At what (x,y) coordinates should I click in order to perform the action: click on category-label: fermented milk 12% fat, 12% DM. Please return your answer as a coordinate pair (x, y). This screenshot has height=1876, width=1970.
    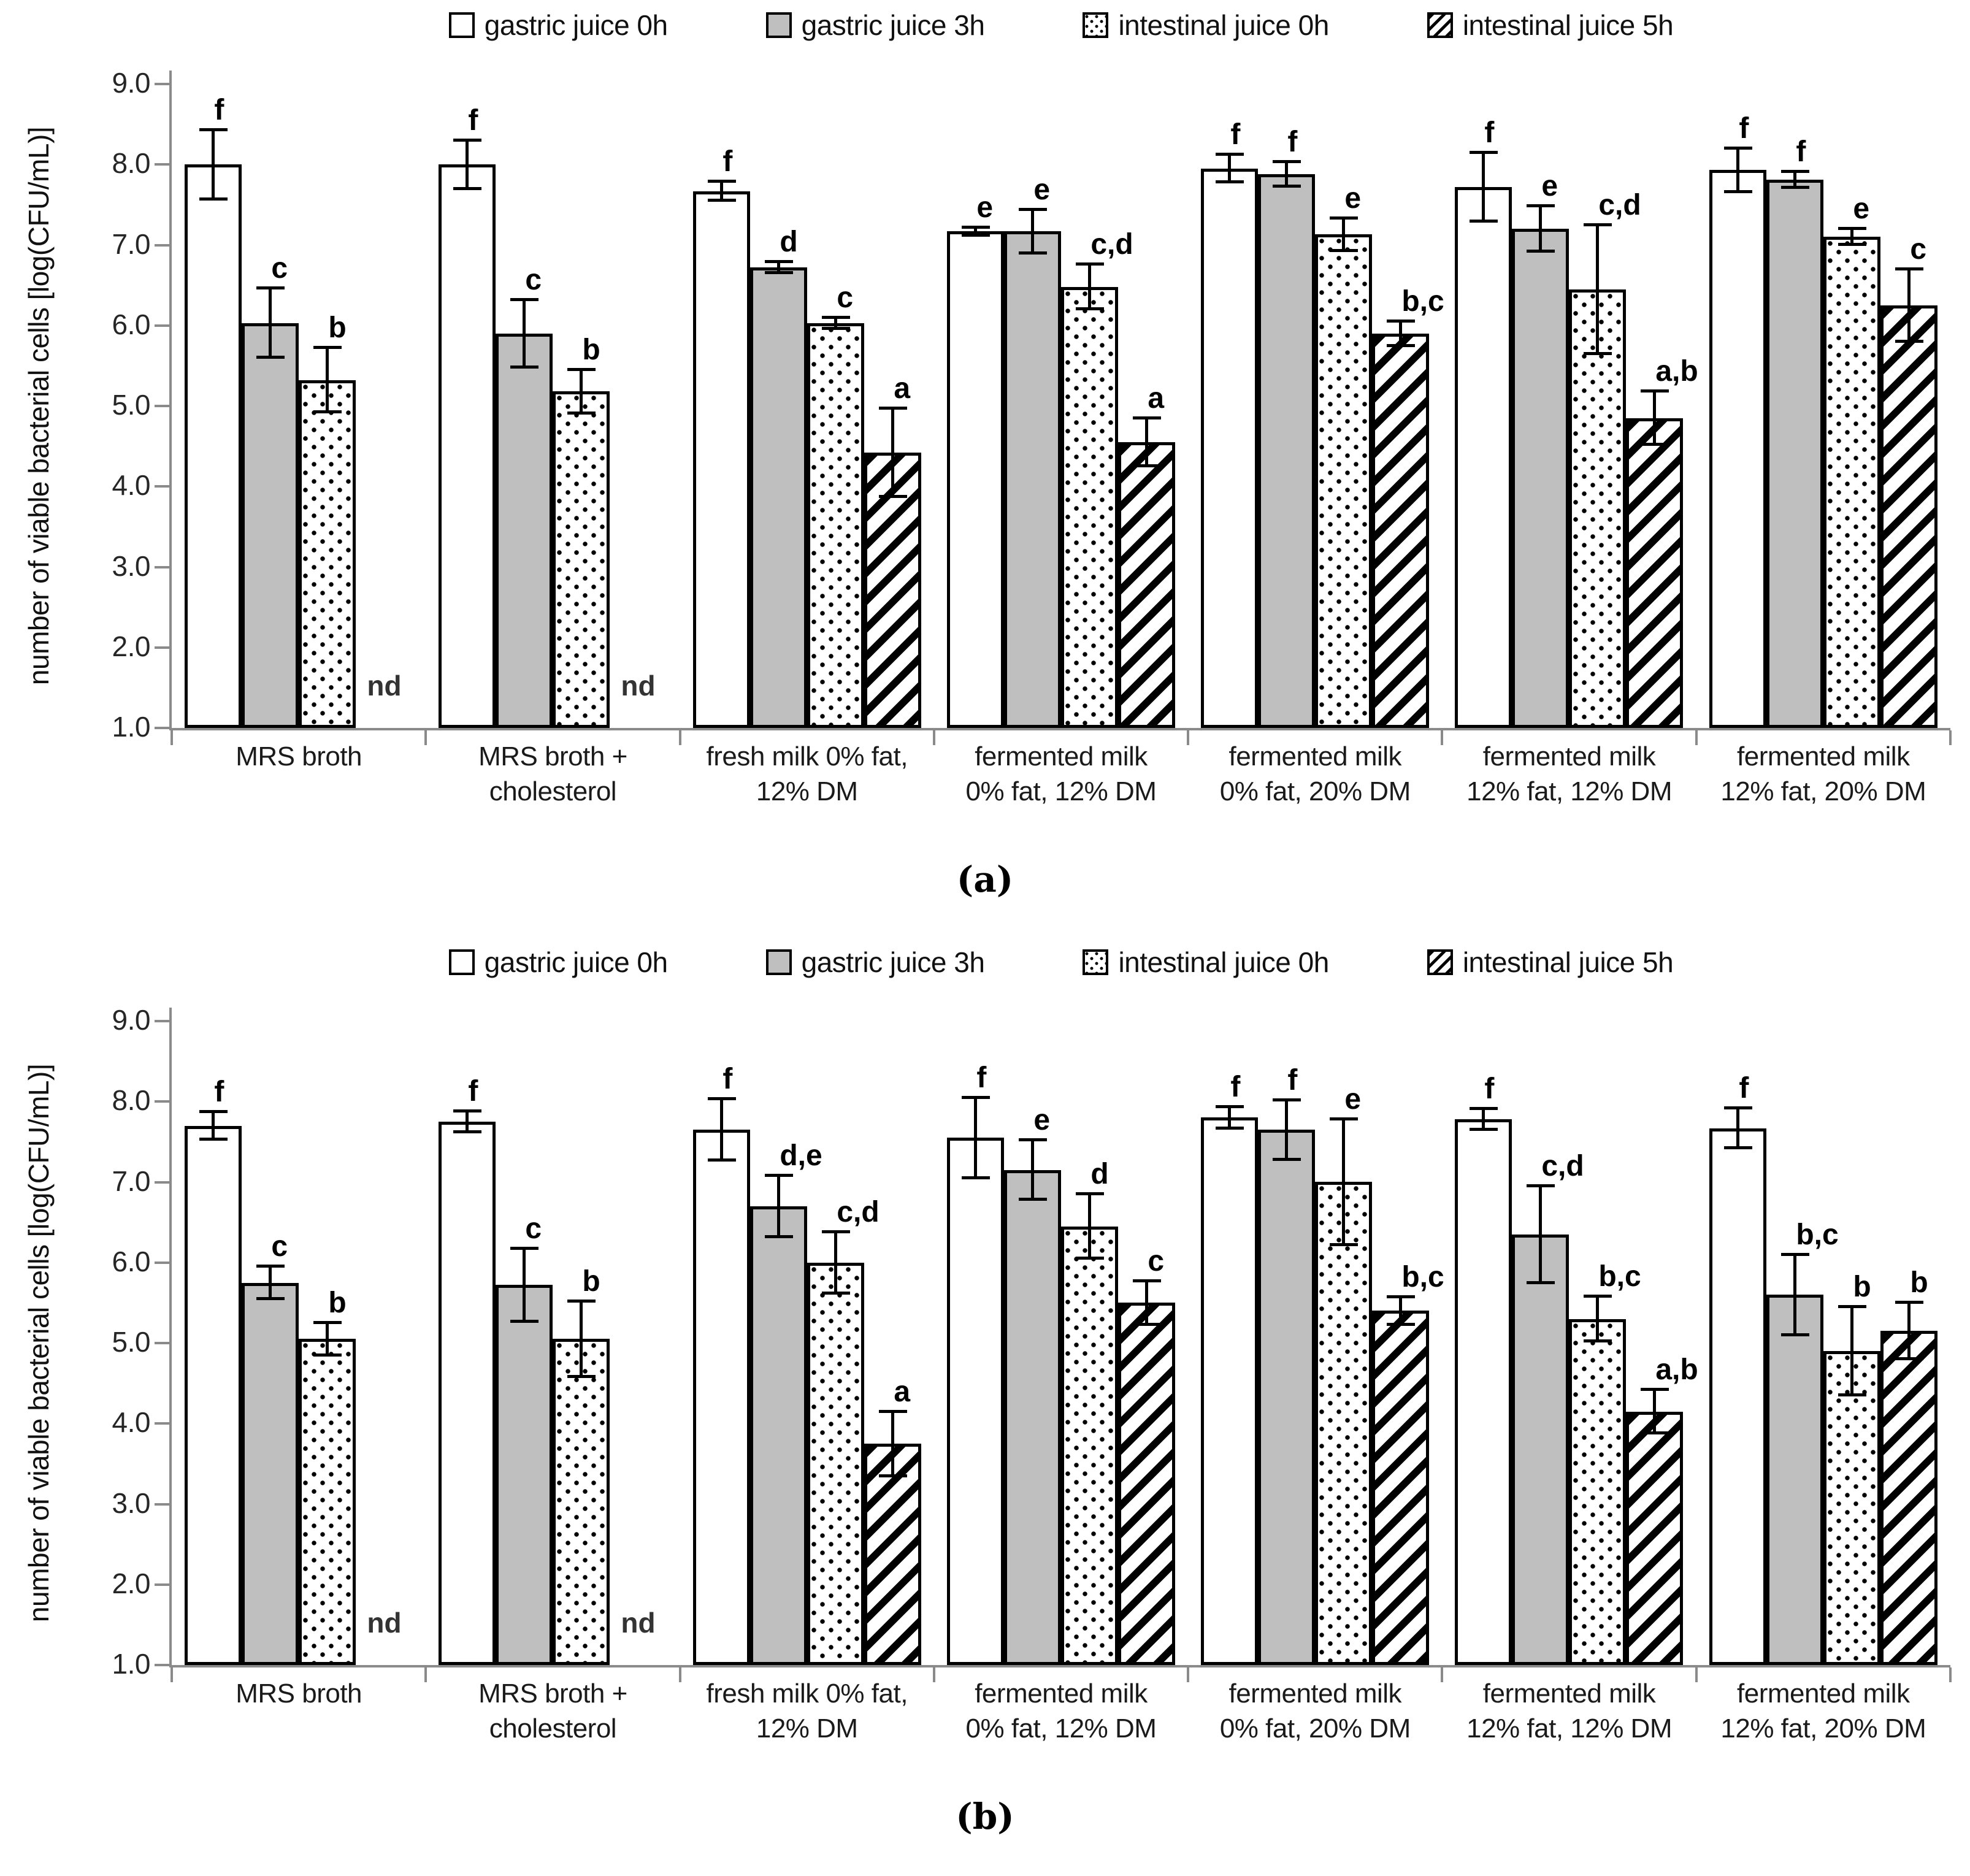
    Looking at the image, I should click on (1569, 1711).